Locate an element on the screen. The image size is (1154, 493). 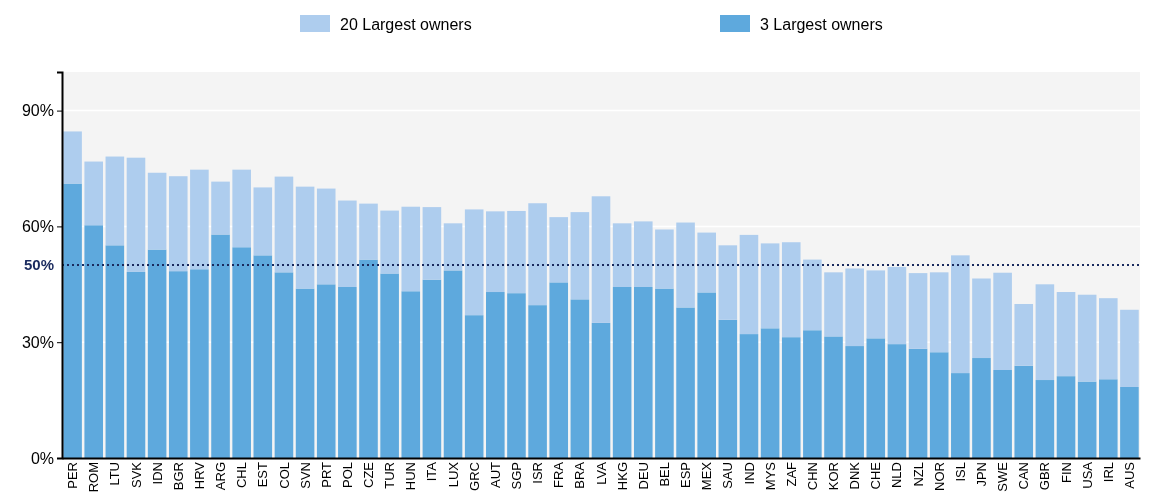
x-tick-label: KOR is located at coordinates (834, 476).